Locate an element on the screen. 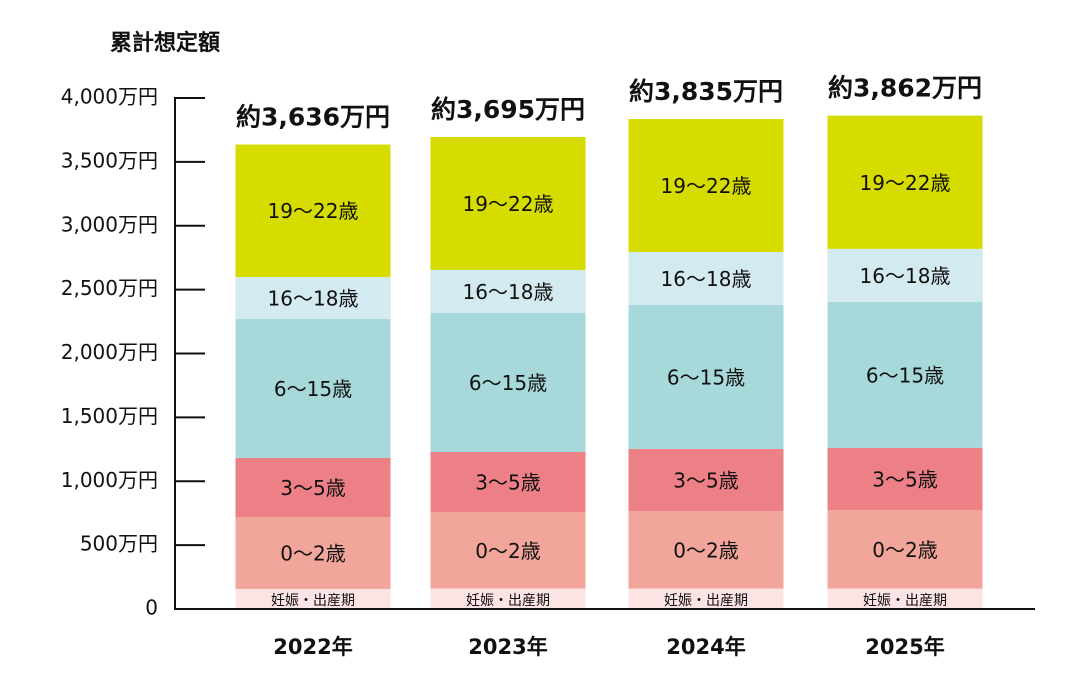 This screenshot has width=1076, height=691. total-label: 約3,636万円 is located at coordinates (313, 117).